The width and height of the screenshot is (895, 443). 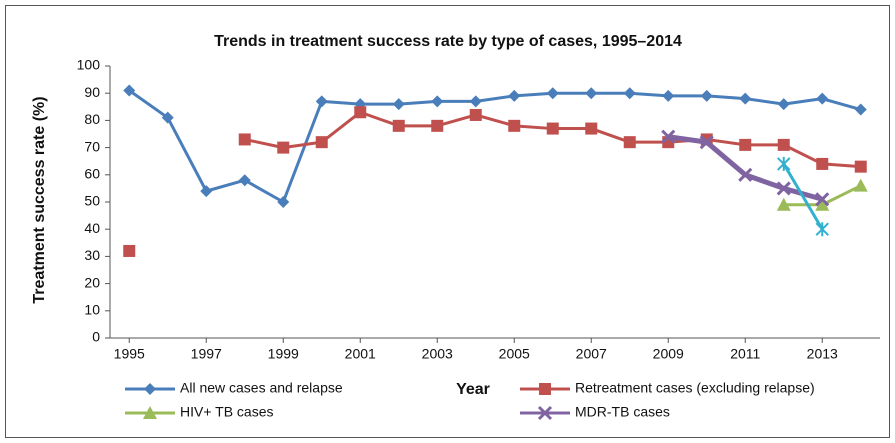 I want to click on legend-label: HIV+ TB cases, so click(x=227, y=412).